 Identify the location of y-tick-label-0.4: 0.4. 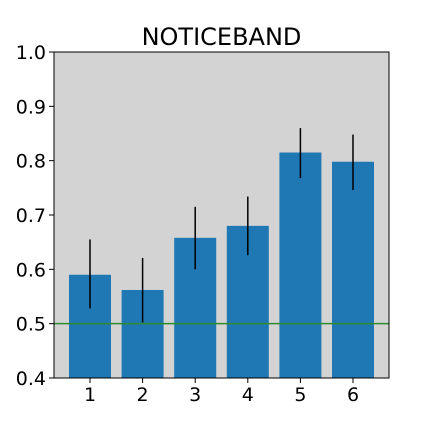
(31, 379).